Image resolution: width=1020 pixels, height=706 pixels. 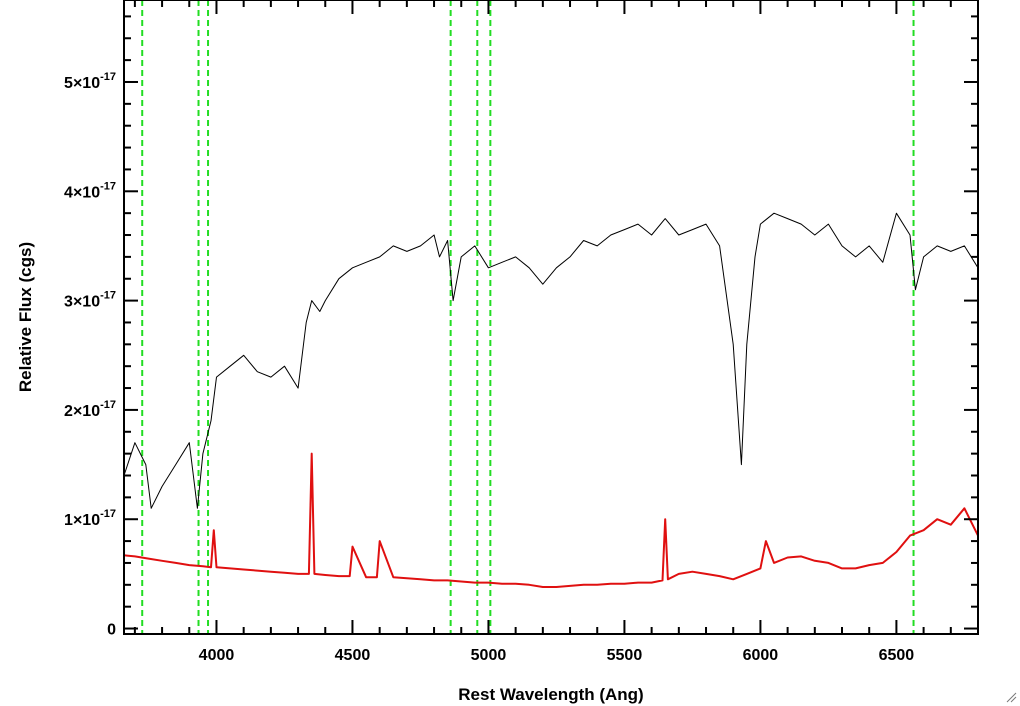 I want to click on x-tick-label: 5500, so click(x=625, y=655).